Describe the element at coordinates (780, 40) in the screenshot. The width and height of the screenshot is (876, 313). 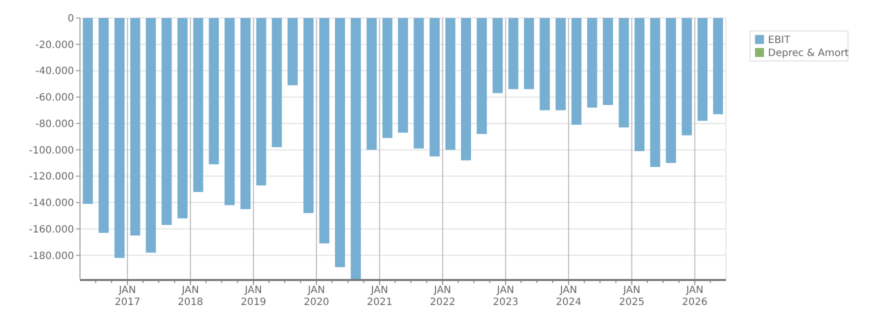
I see `legend-label: EBIT` at that location.